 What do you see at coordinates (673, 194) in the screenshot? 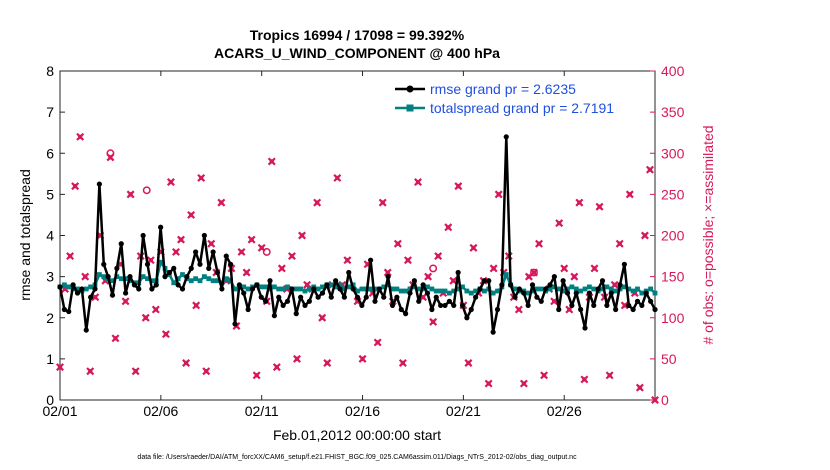
I see `right-tick-label: 250` at bounding box center [673, 194].